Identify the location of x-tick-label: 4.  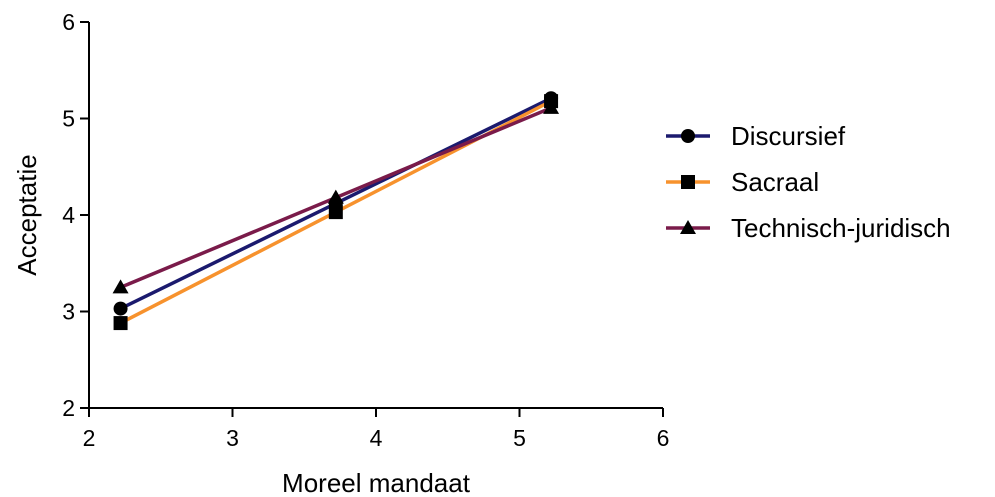
(376, 438).